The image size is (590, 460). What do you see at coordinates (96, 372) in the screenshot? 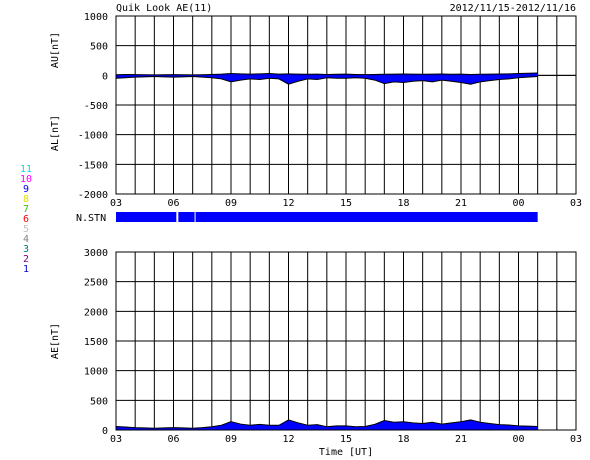
I see `bottom-ytick-label: 1000` at bounding box center [96, 372].